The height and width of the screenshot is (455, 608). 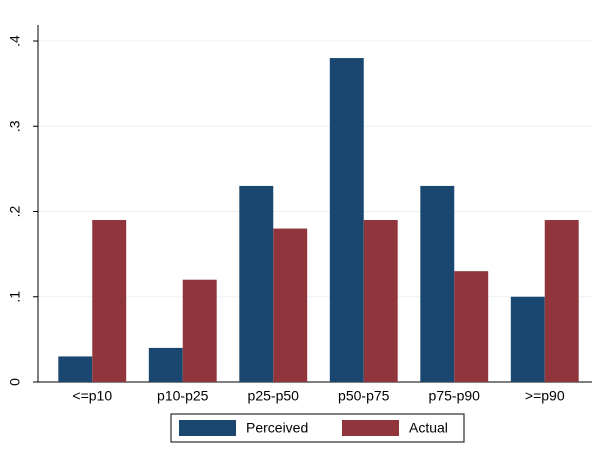 I want to click on x-tick-label: <=p10, so click(x=92, y=396).